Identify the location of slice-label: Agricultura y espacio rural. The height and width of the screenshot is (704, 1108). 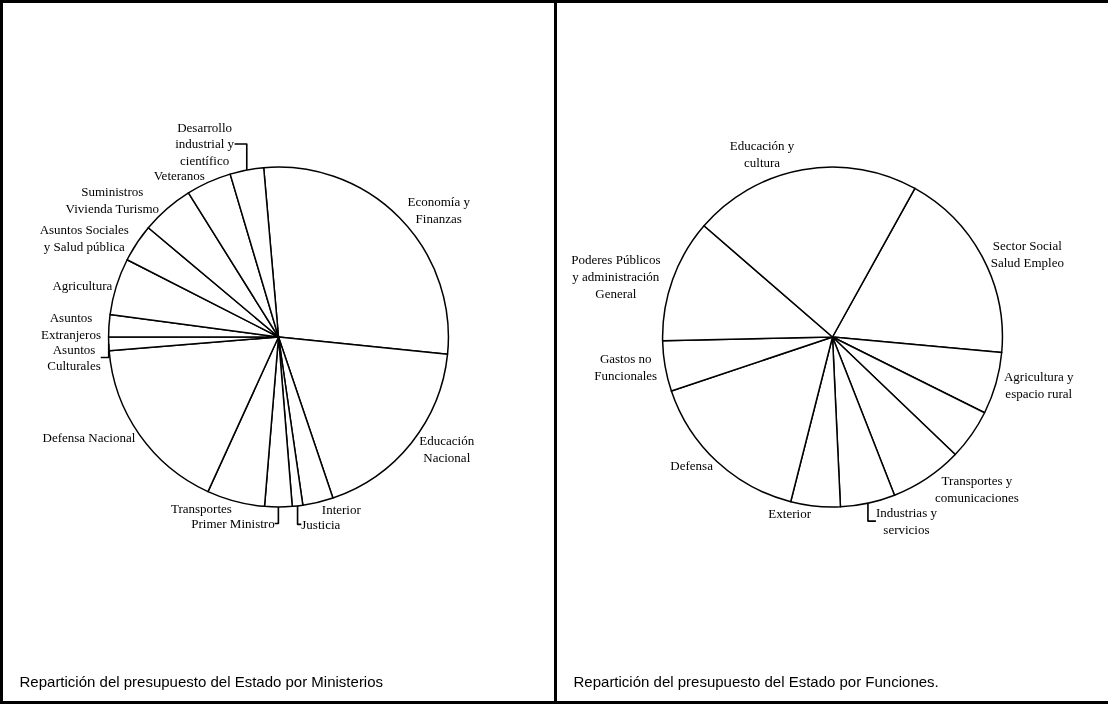
(1039, 384).